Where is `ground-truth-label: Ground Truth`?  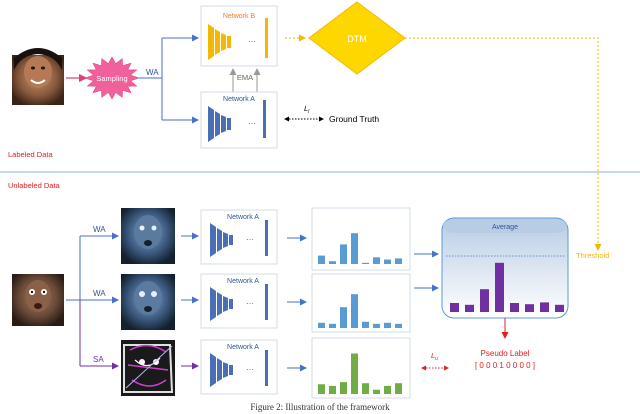
ground-truth-label: Ground Truth is located at coordinates (354, 119).